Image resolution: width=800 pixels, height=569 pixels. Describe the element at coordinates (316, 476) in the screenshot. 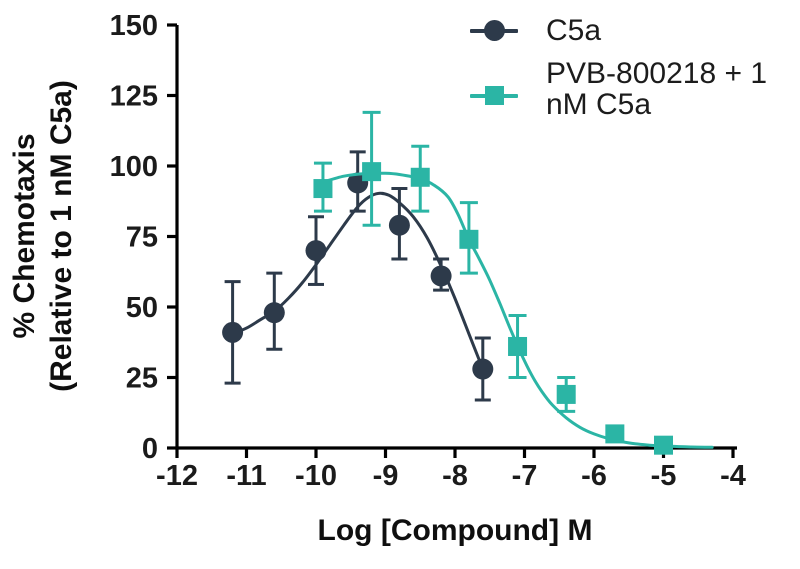

I see `x-tick-label: -10` at that location.